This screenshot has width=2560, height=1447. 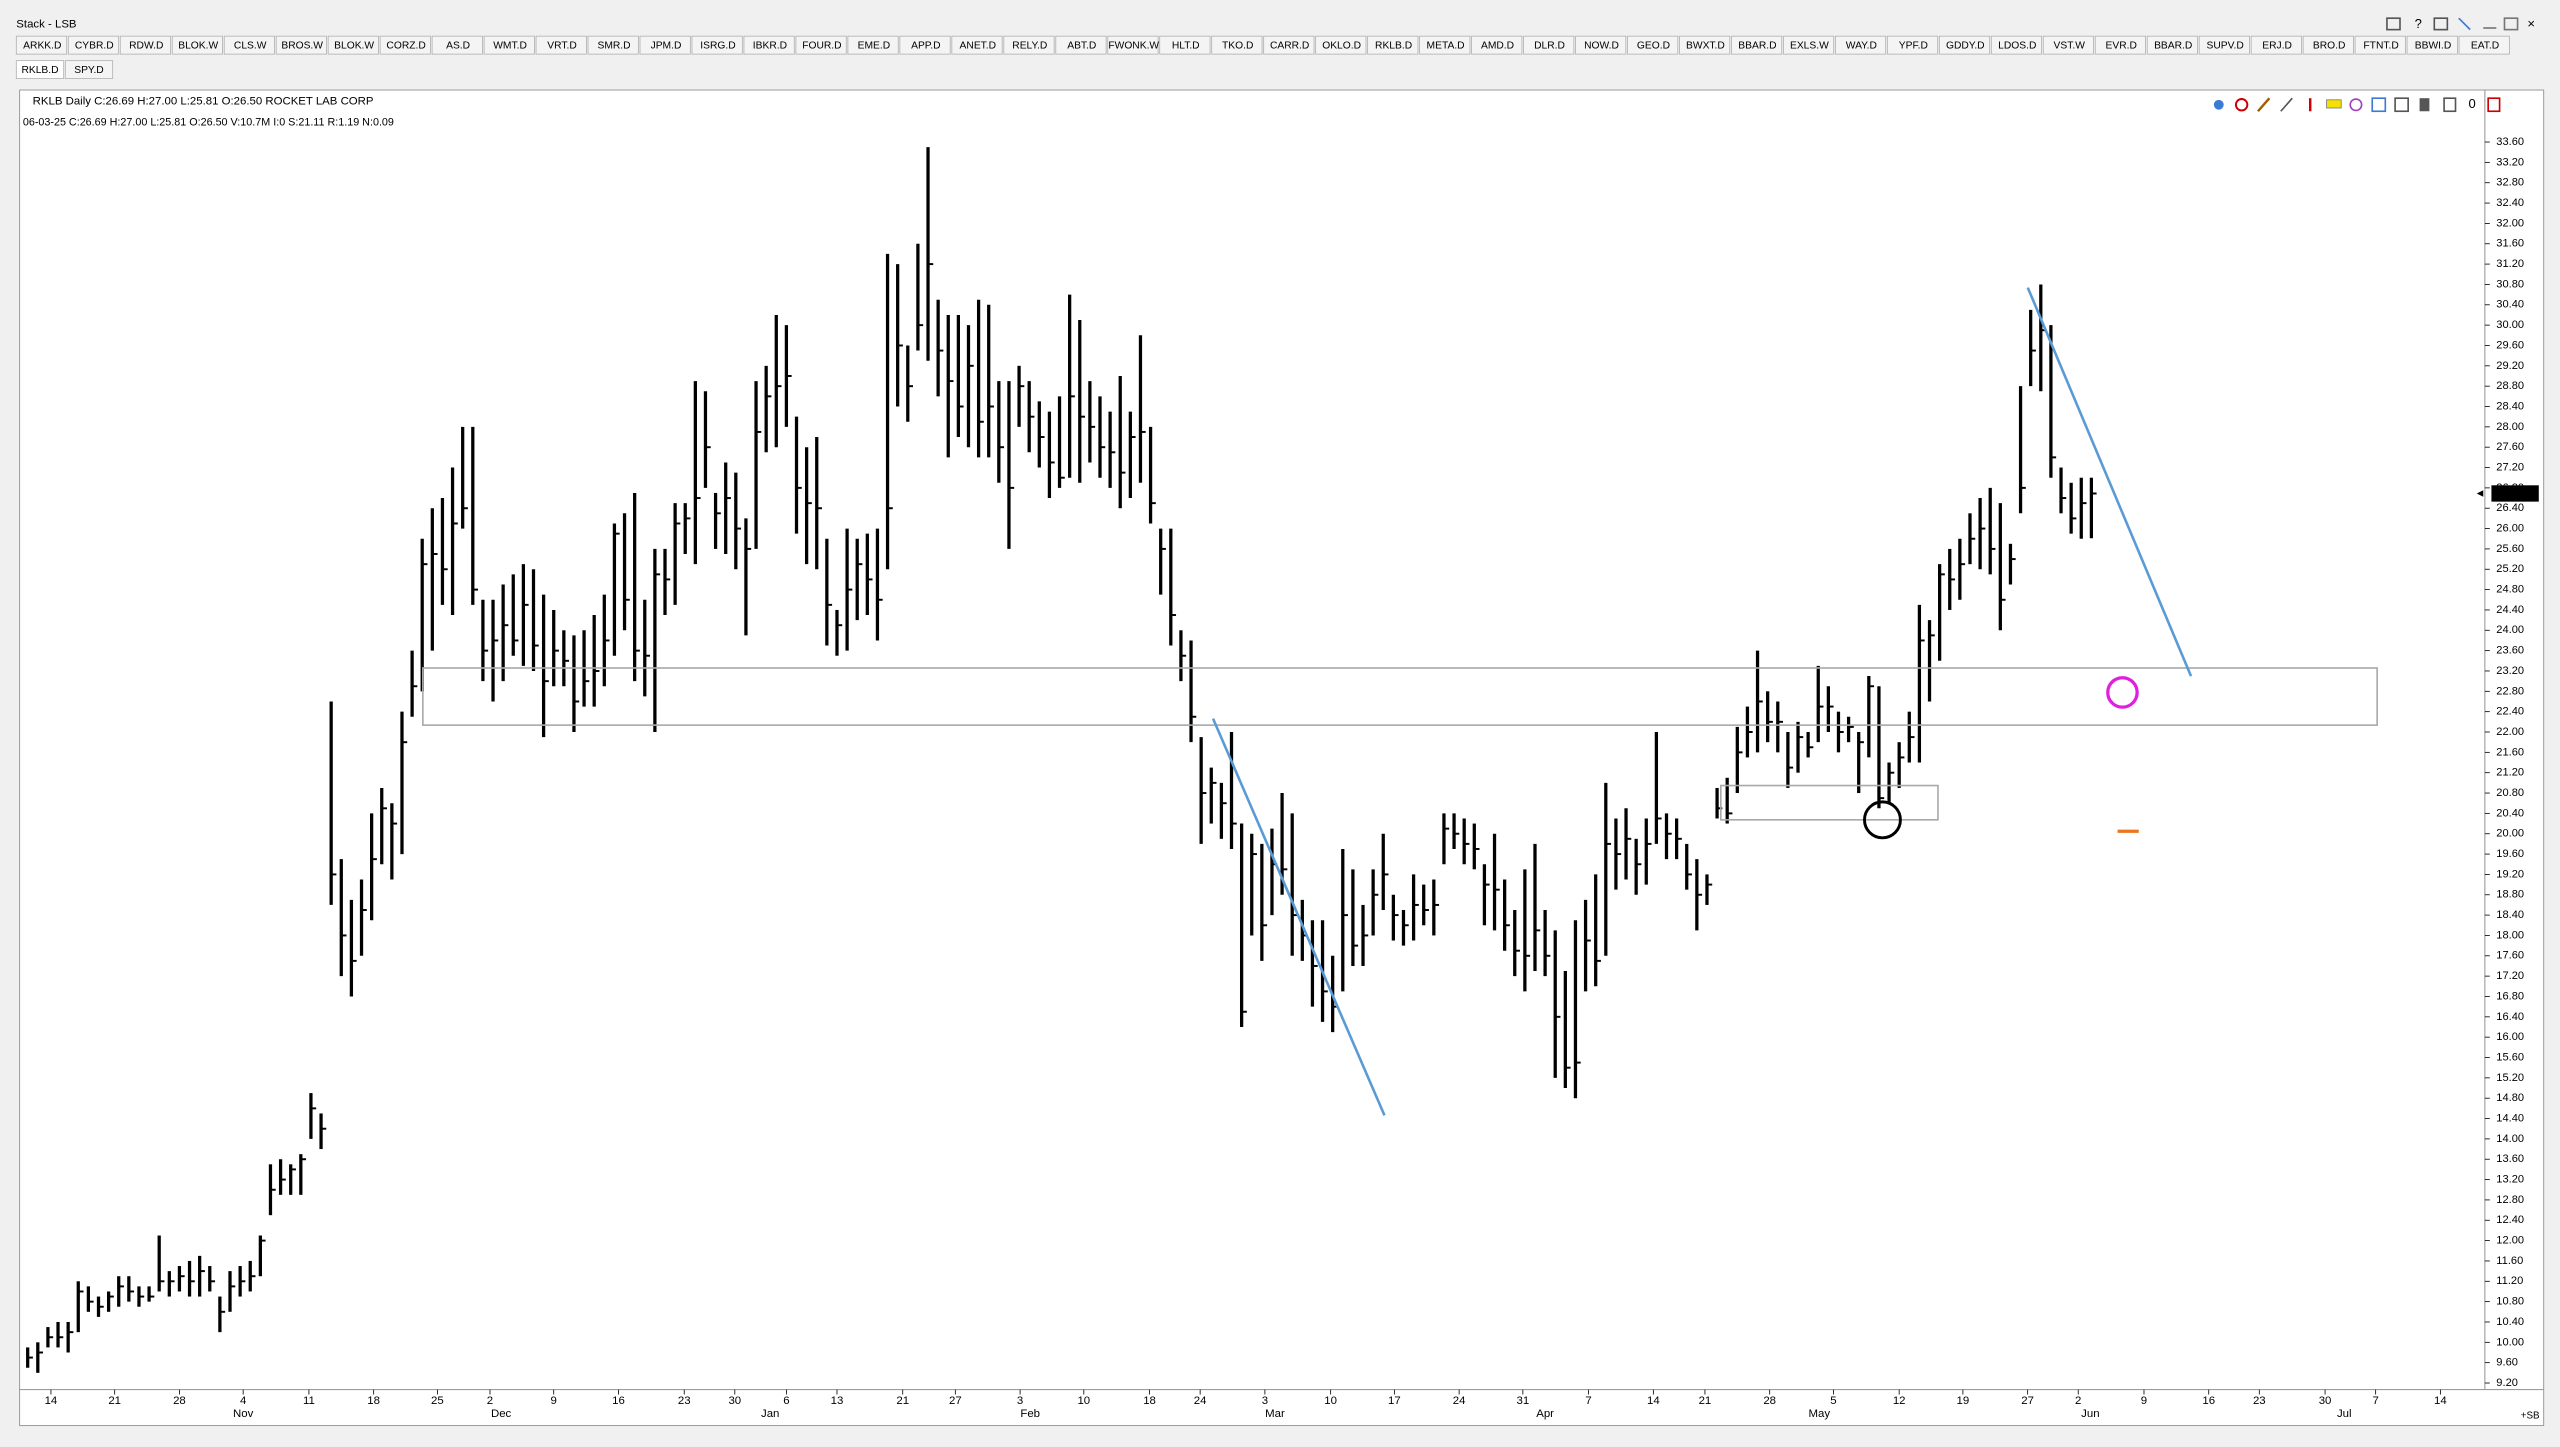 I want to click on tab-label: AS.D, so click(x=458, y=46).